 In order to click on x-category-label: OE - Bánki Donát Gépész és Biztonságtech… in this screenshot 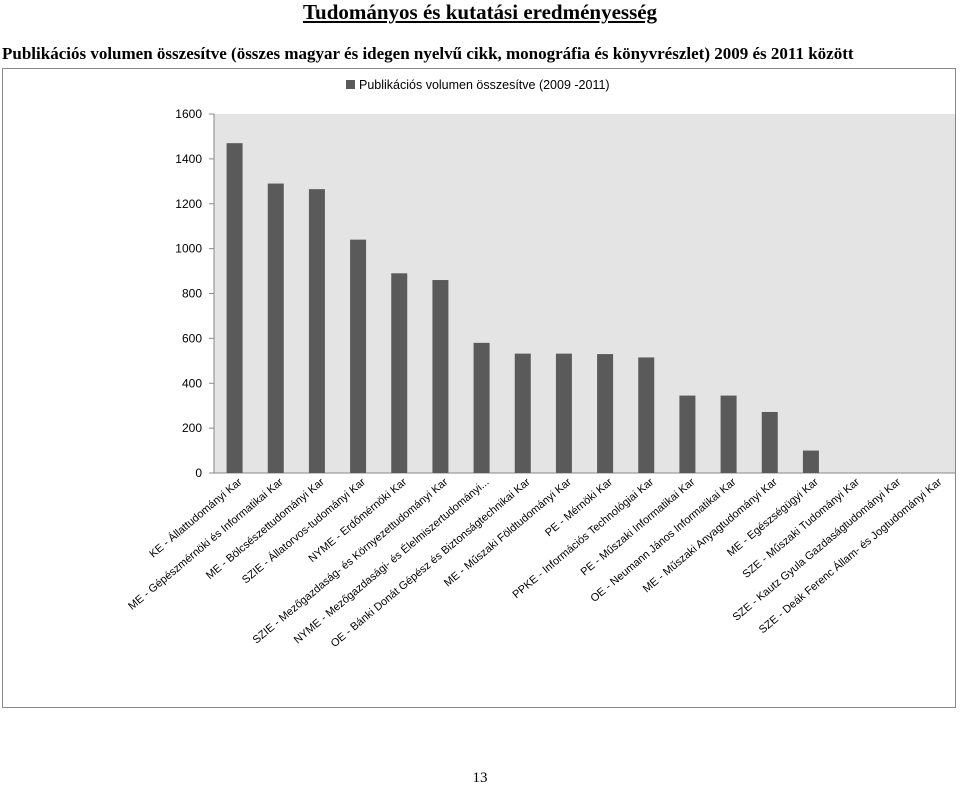, I will do `click(431, 563)`.